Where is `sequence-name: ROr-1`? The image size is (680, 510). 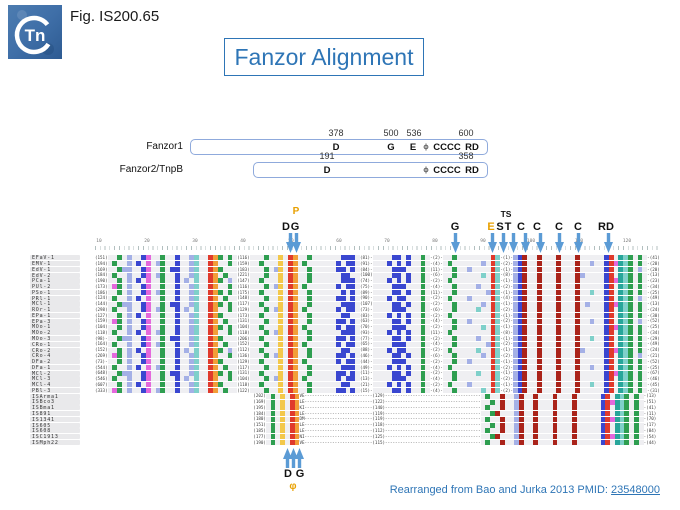
sequence-name: ROr-1 is located at coordinates (55, 310).